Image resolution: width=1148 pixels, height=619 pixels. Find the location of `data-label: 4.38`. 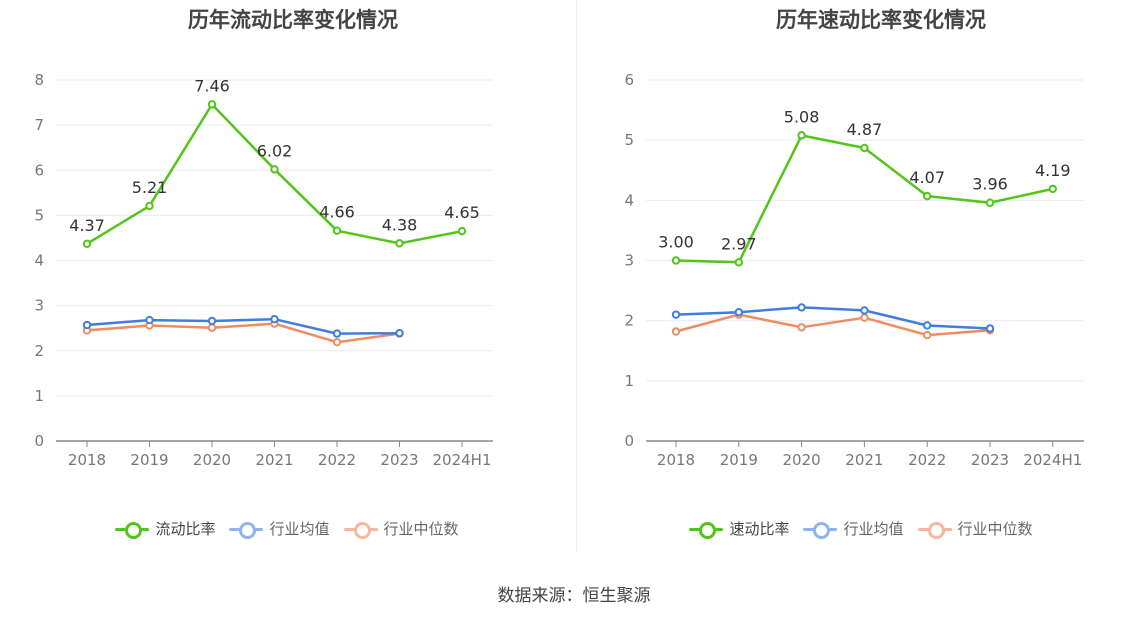

data-label: 4.38 is located at coordinates (400, 224).